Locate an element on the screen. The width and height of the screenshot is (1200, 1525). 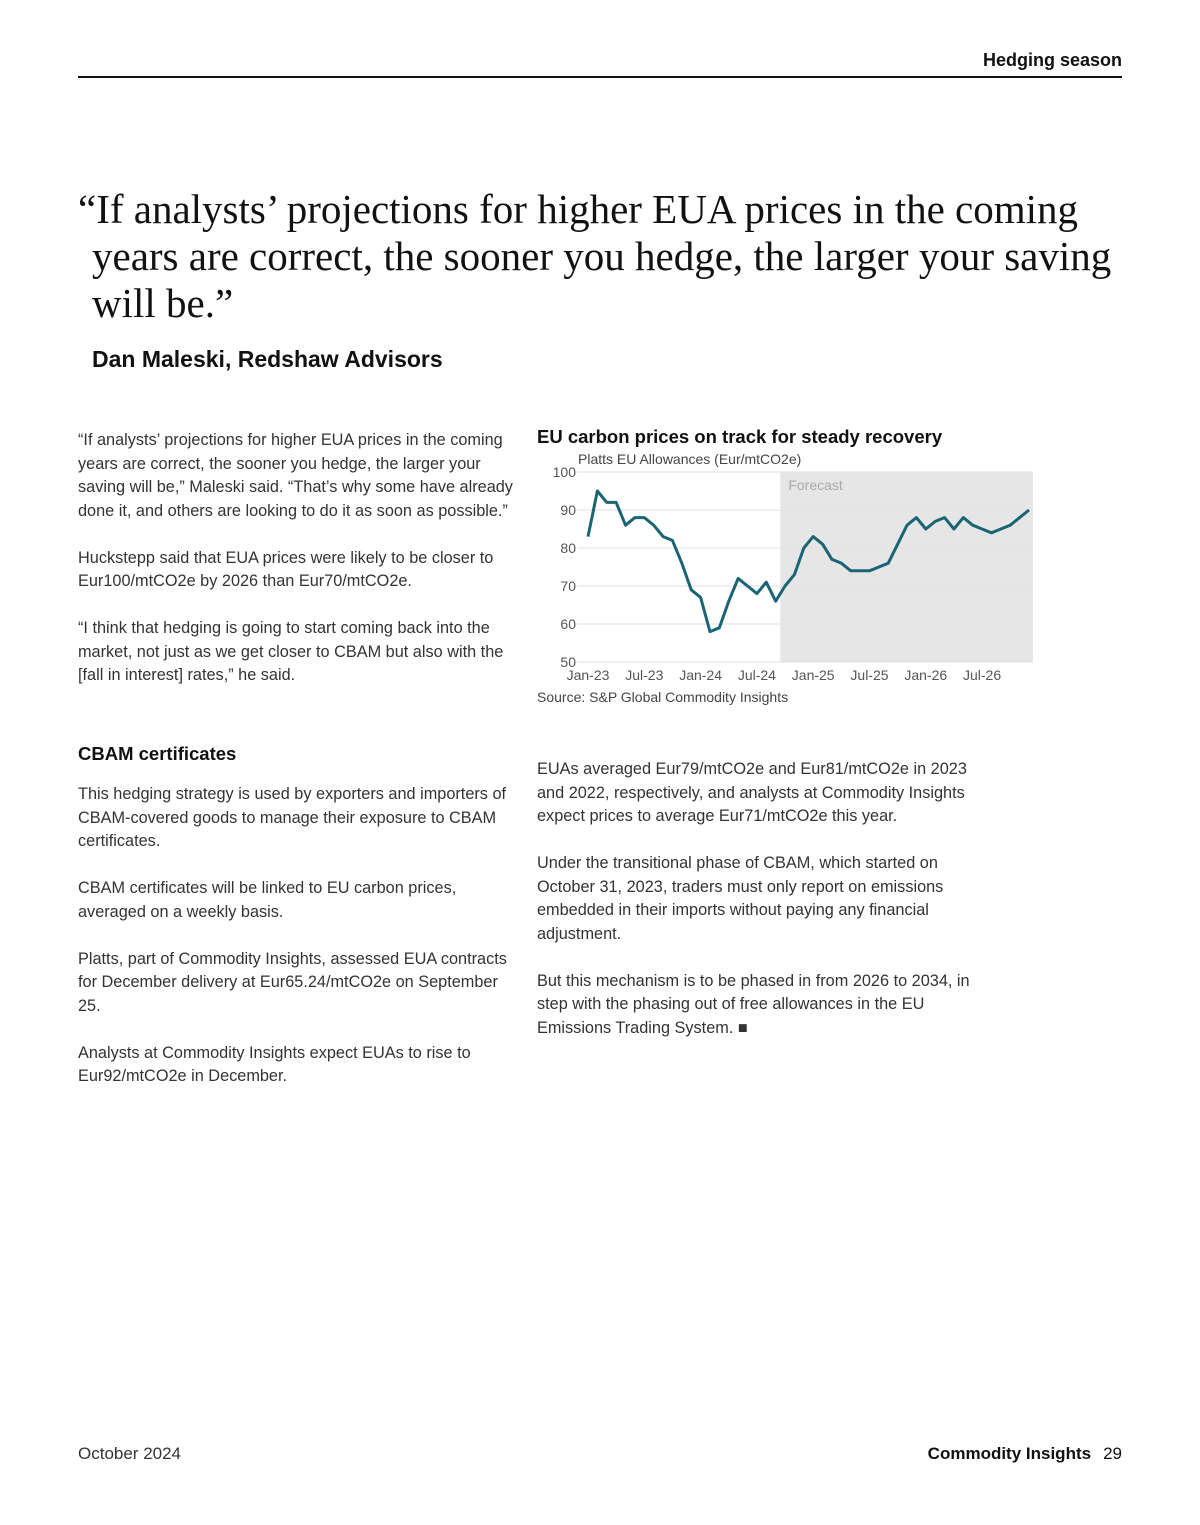
footer-brand: Commodity Insights 29 is located at coordinates (1025, 1454).